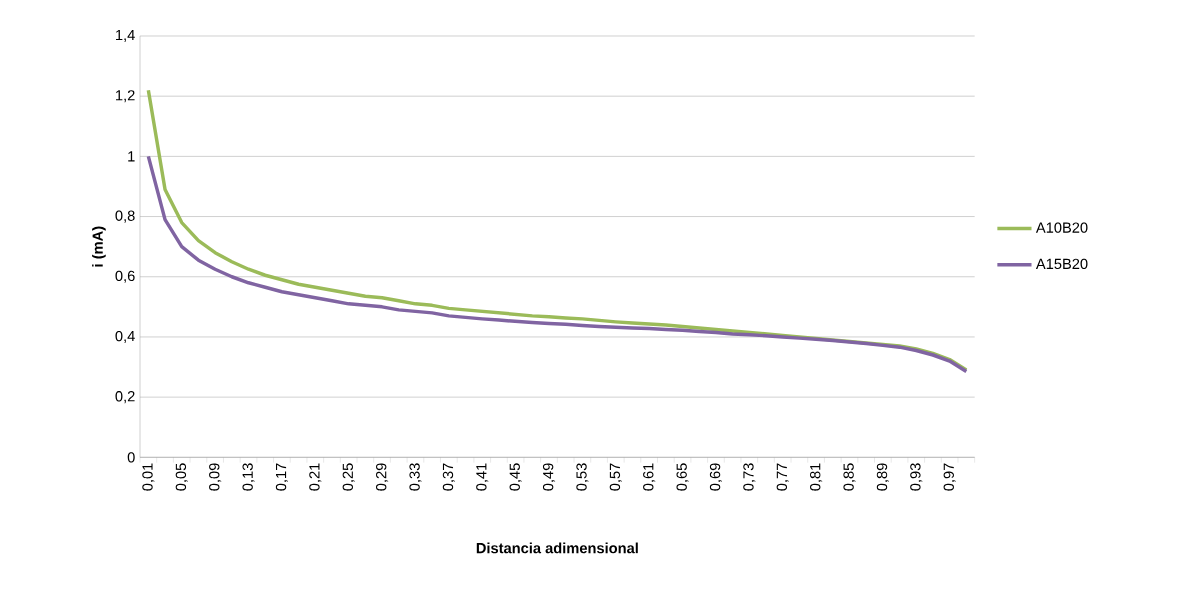  I want to click on y-tick-label: 0,2, so click(125, 397).